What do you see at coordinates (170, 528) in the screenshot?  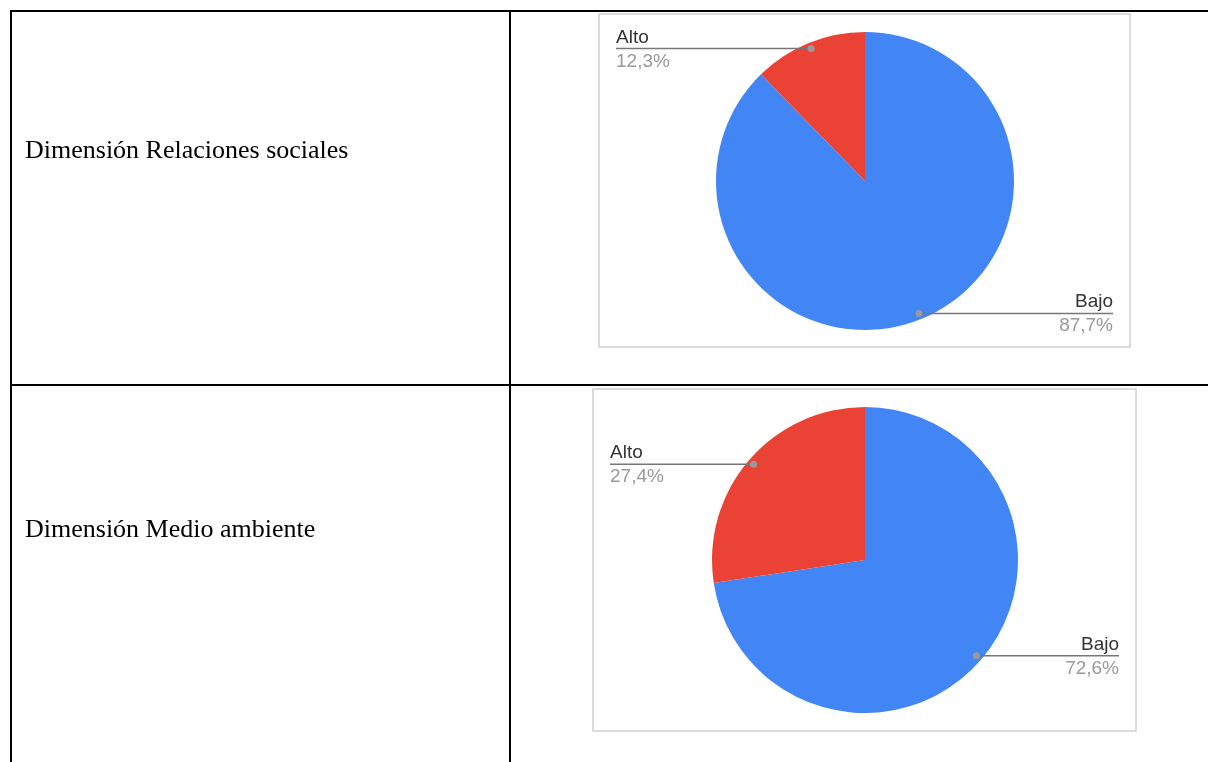 I see `text: Dimensión Medio ambiente` at bounding box center [170, 528].